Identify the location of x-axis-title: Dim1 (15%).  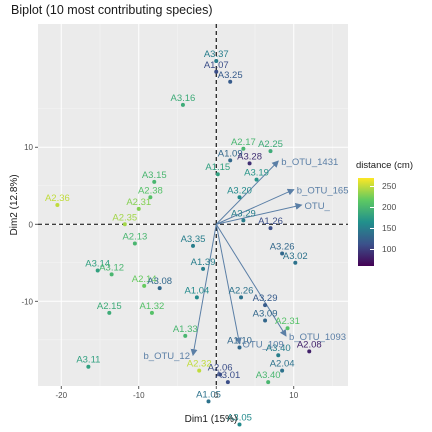
(211, 419).